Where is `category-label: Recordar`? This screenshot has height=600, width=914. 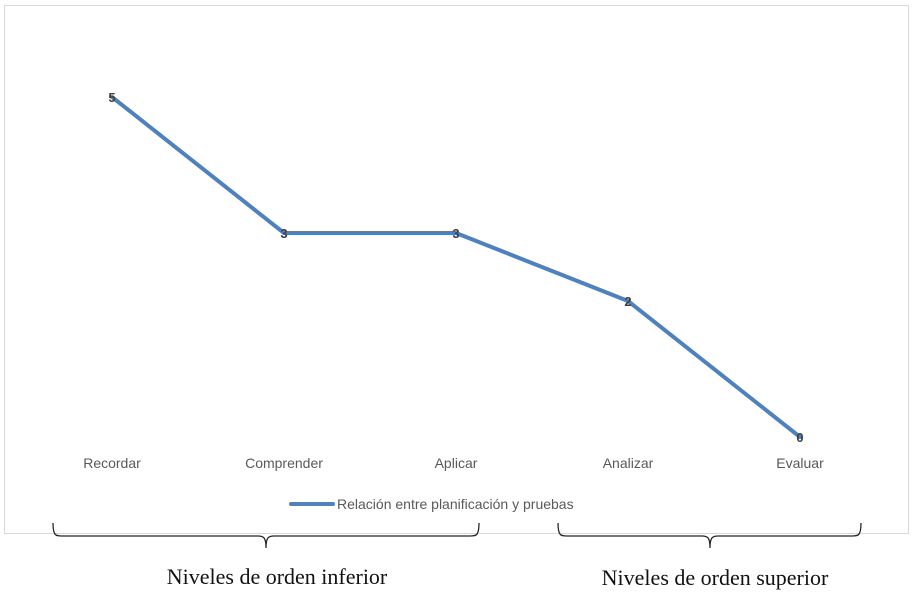
category-label: Recordar is located at coordinates (112, 463).